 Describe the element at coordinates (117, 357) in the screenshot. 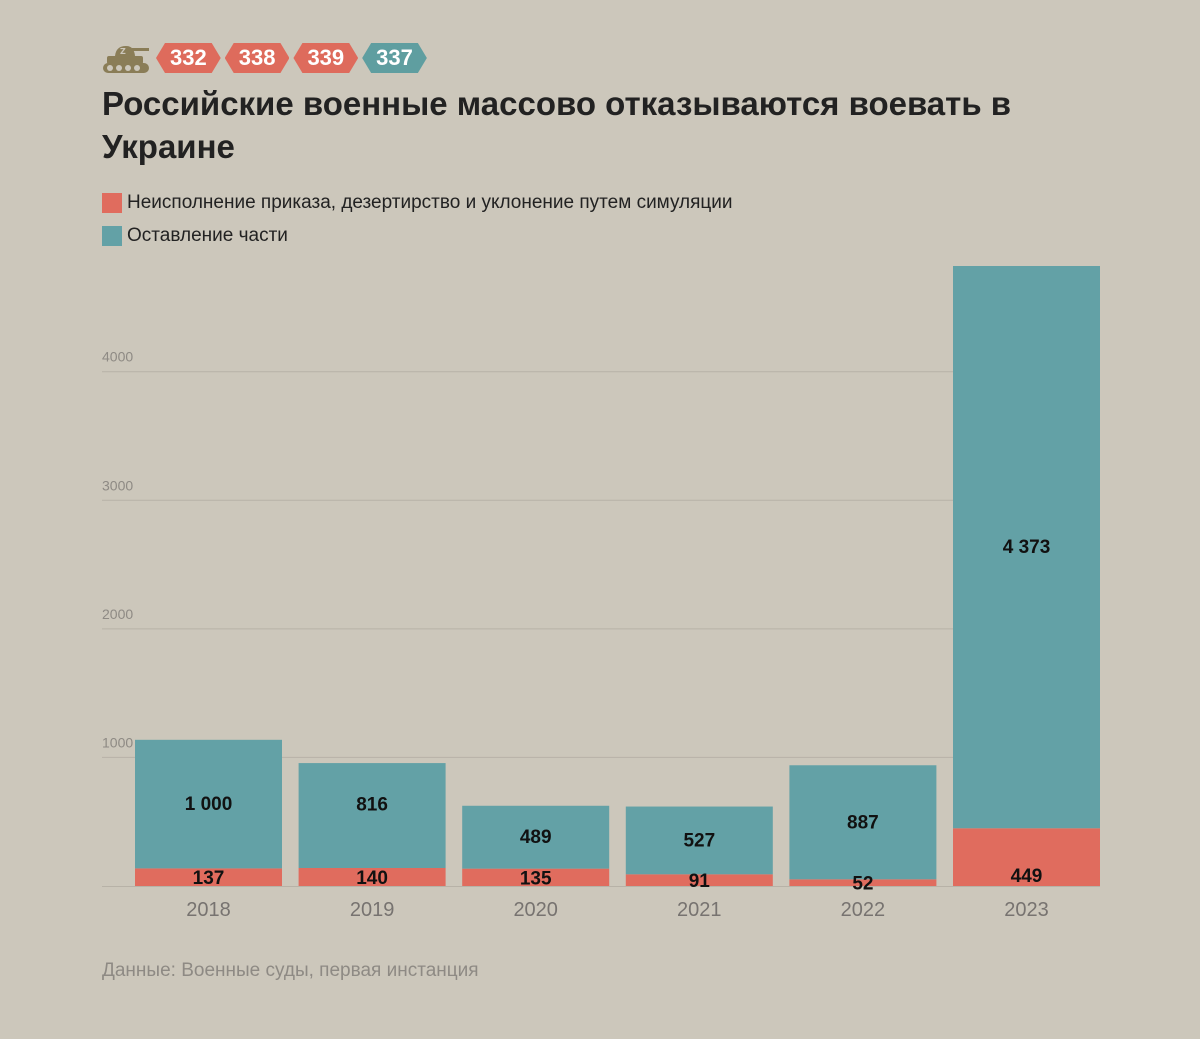

I see `y-tick-label: 4000` at that location.